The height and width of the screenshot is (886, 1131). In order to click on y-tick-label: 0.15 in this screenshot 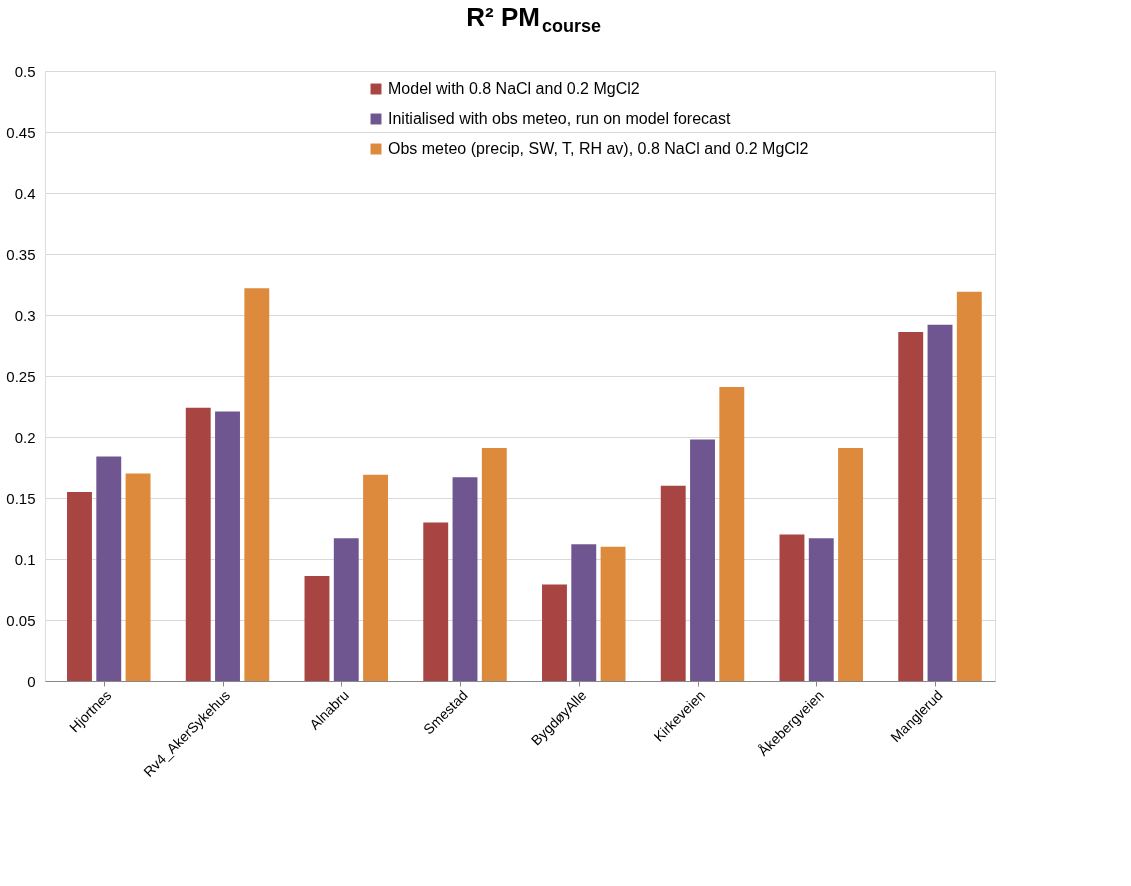, I will do `click(21, 498)`.